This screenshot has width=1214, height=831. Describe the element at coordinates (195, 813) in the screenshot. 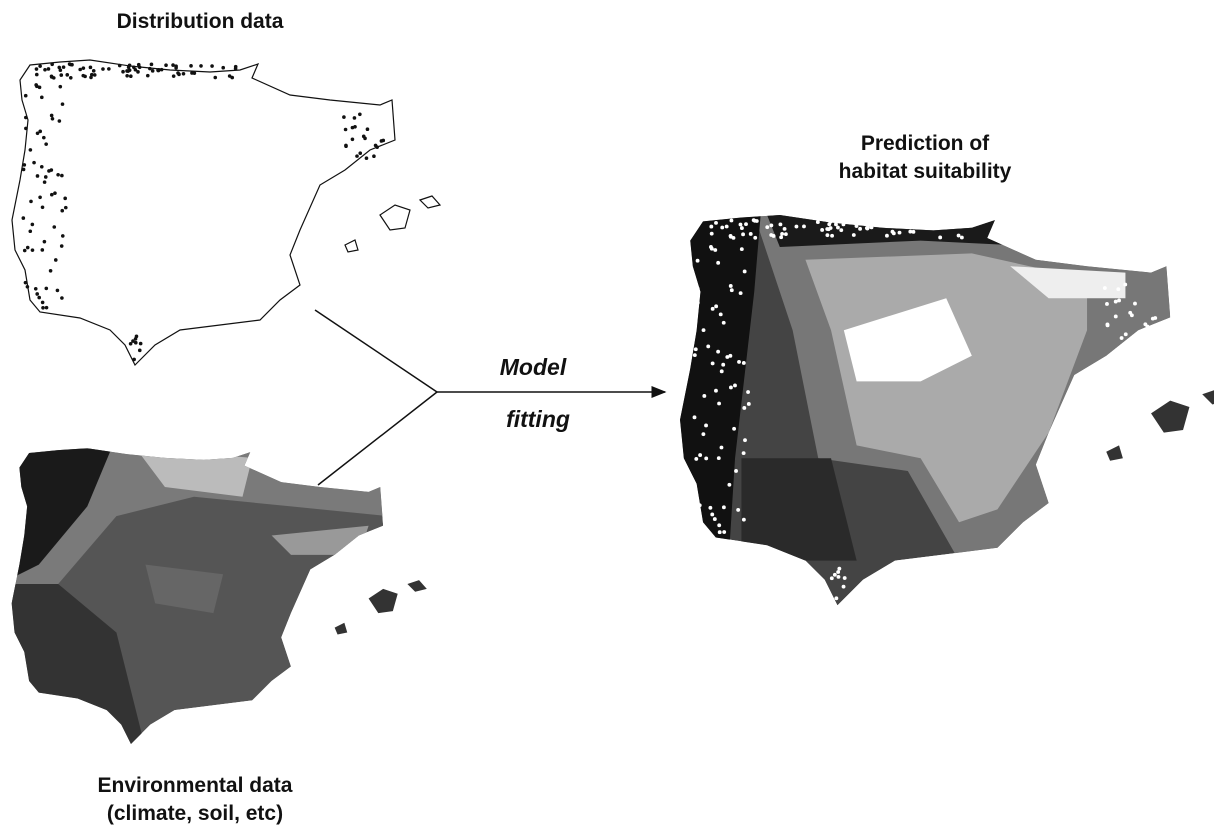

I see `environmental-title: (climate, soil, etc)` at that location.